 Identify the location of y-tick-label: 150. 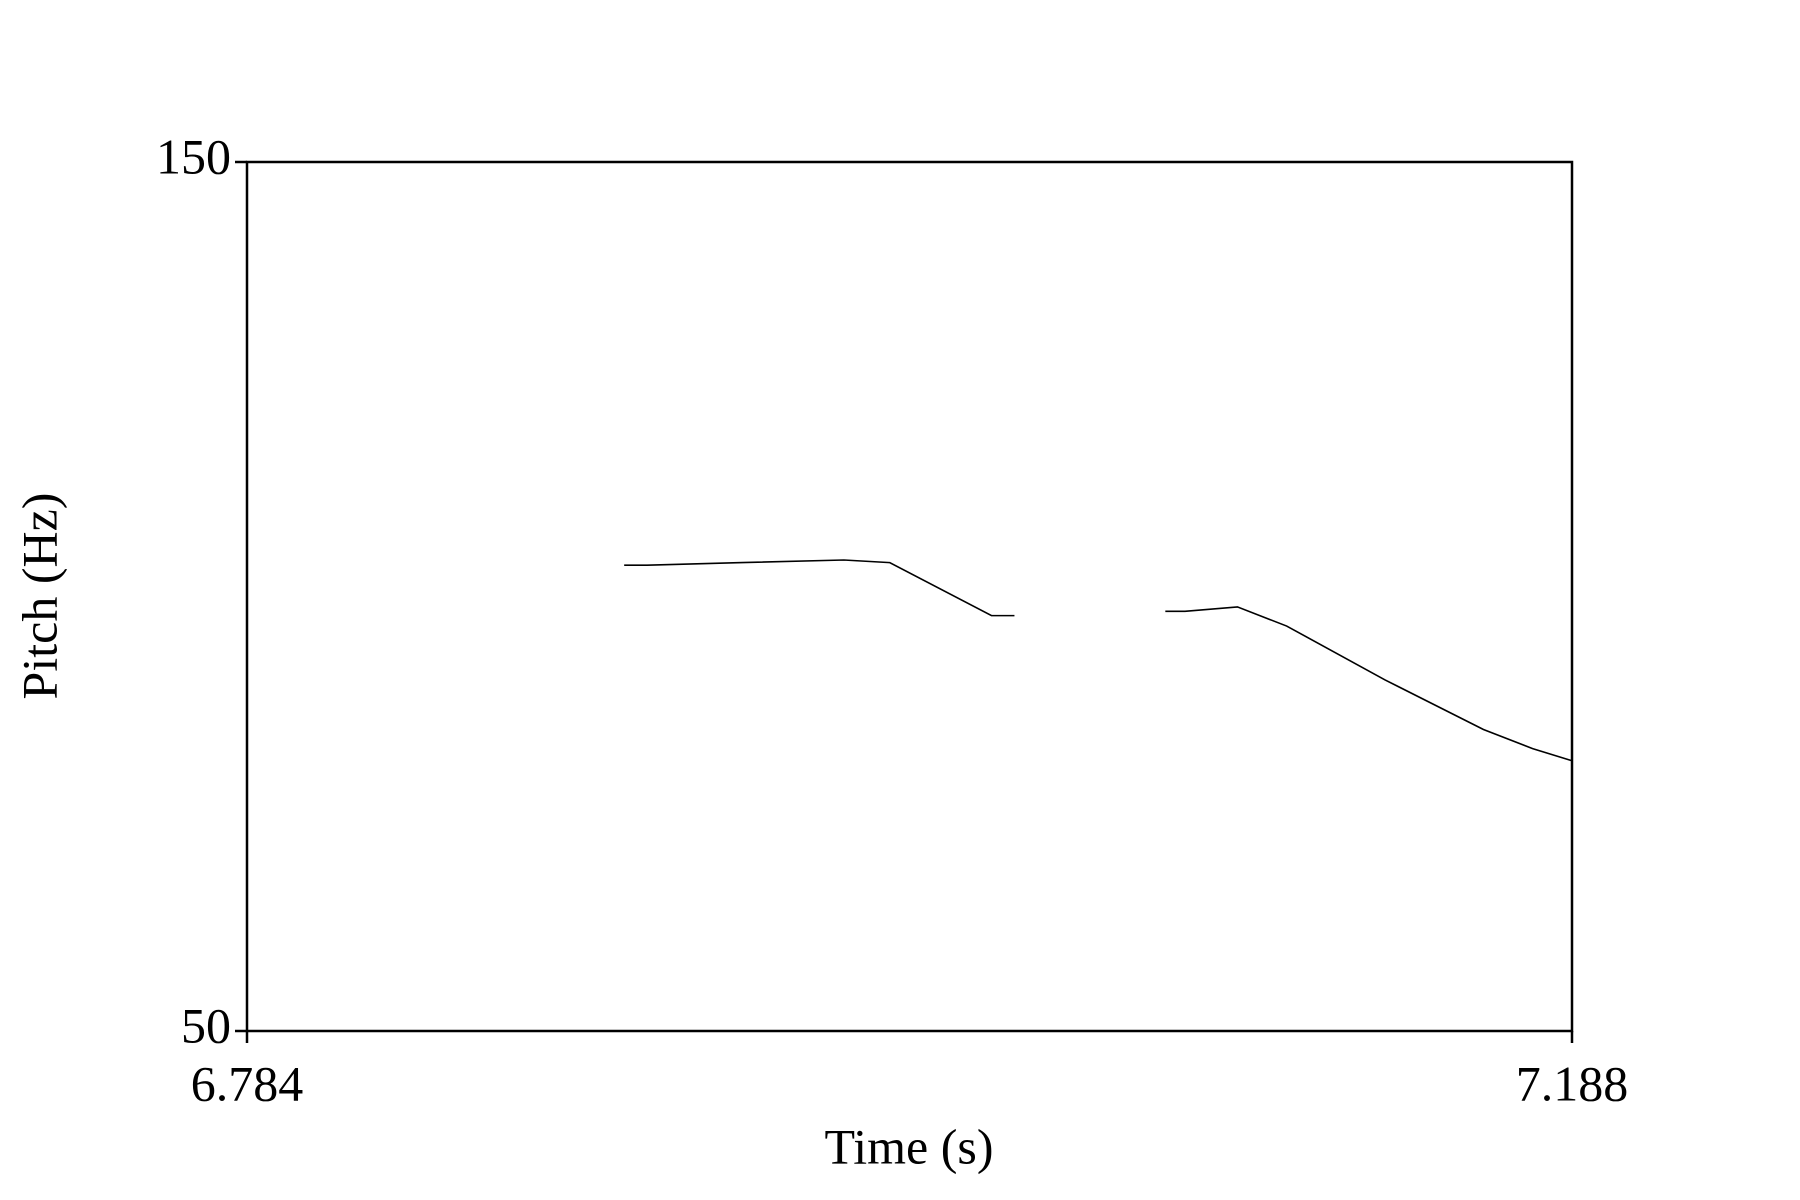
(193, 156).